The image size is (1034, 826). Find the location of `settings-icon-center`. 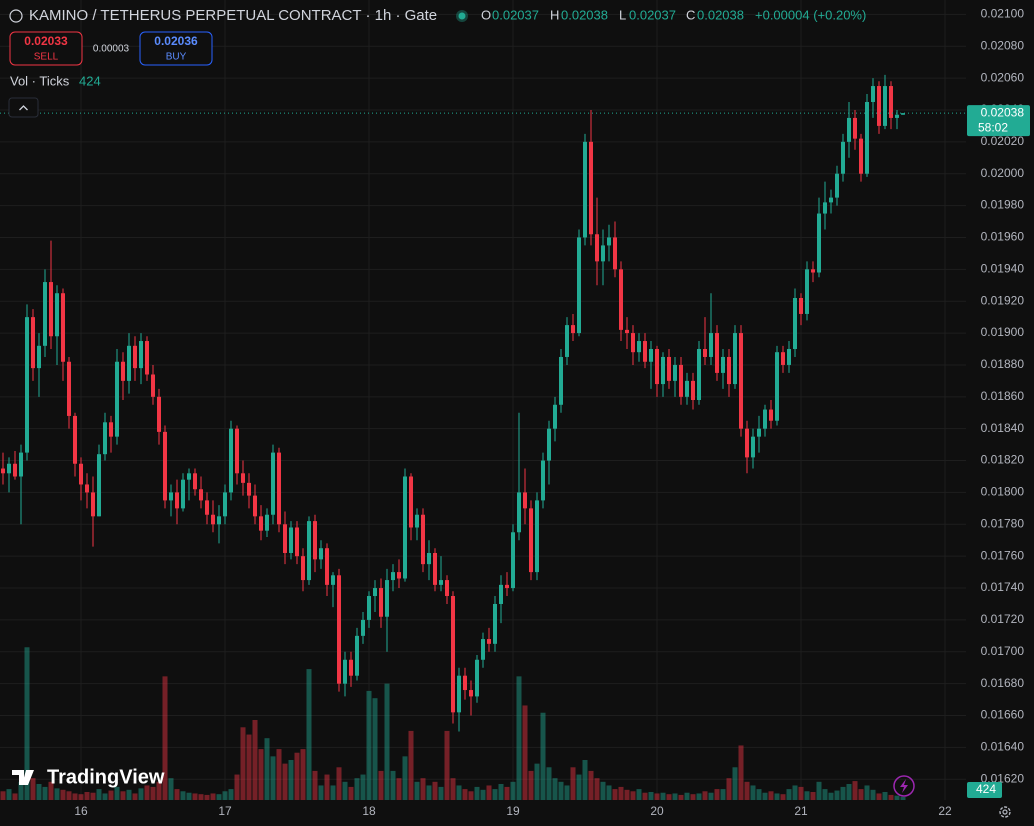

settings-icon-center is located at coordinates (1005, 812).